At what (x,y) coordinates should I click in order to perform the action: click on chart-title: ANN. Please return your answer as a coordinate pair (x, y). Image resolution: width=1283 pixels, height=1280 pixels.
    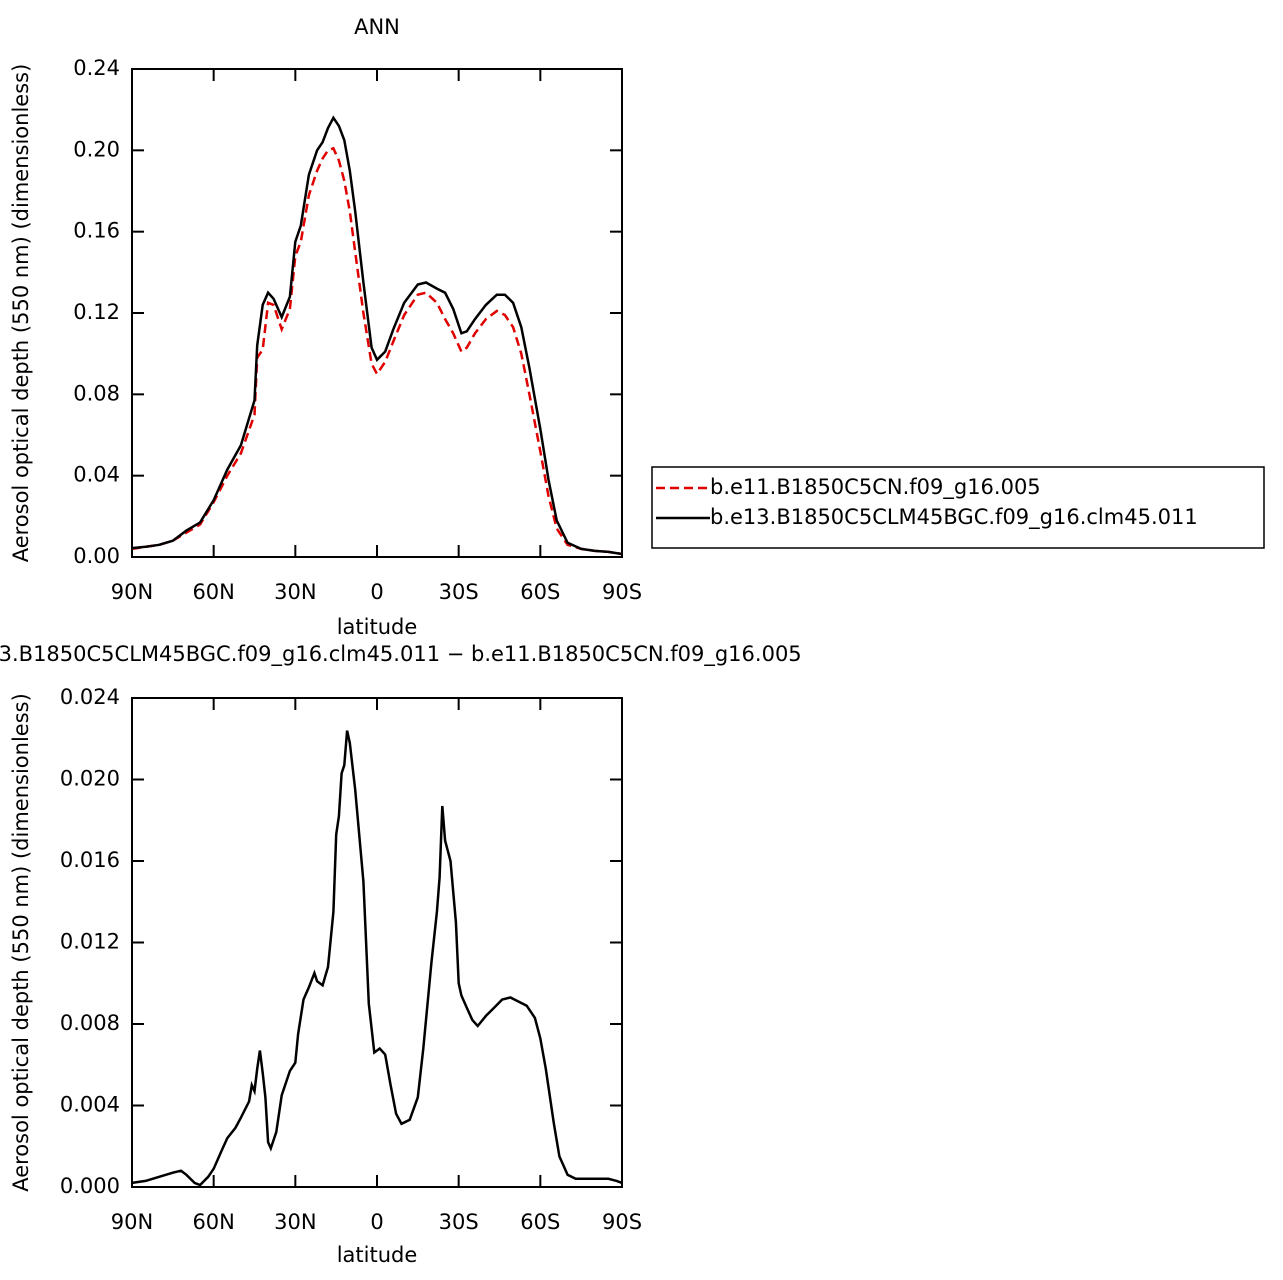
    Looking at the image, I should click on (377, 27).